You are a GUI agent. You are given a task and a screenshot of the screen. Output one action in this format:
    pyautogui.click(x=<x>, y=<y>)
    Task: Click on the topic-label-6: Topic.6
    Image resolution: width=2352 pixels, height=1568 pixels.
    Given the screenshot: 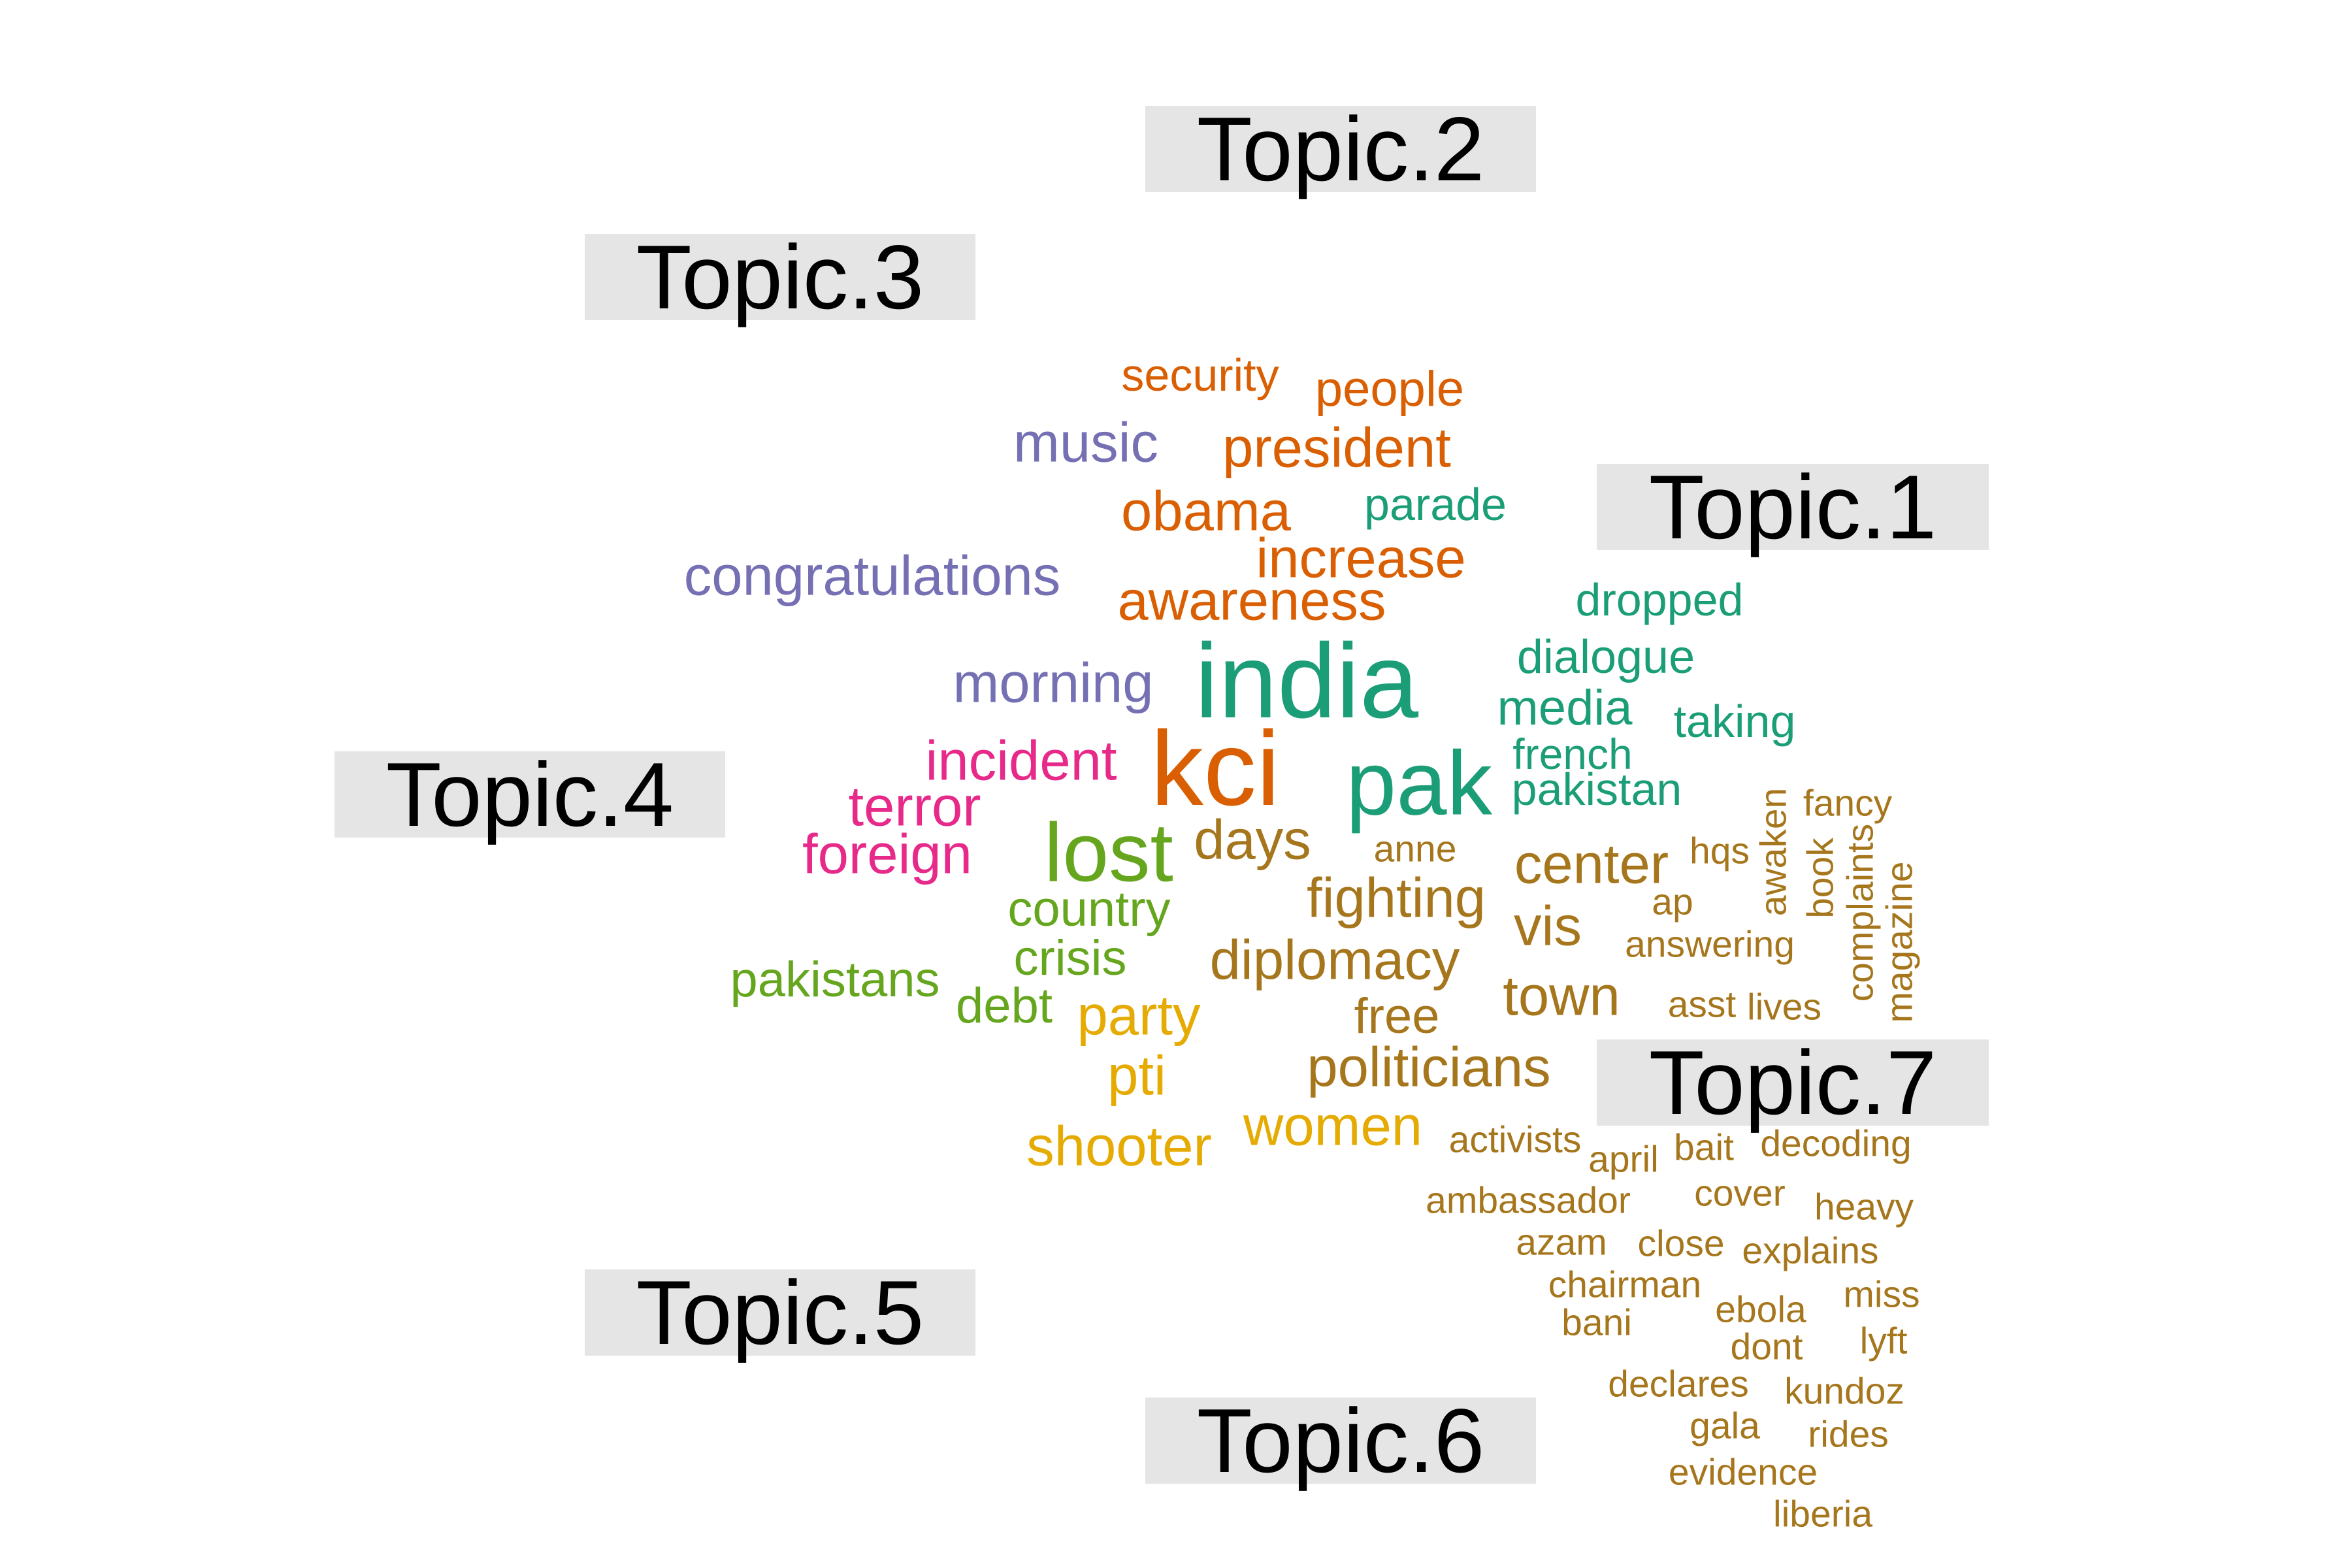 What is the action you would take?
    pyautogui.click(x=1340, y=1441)
    